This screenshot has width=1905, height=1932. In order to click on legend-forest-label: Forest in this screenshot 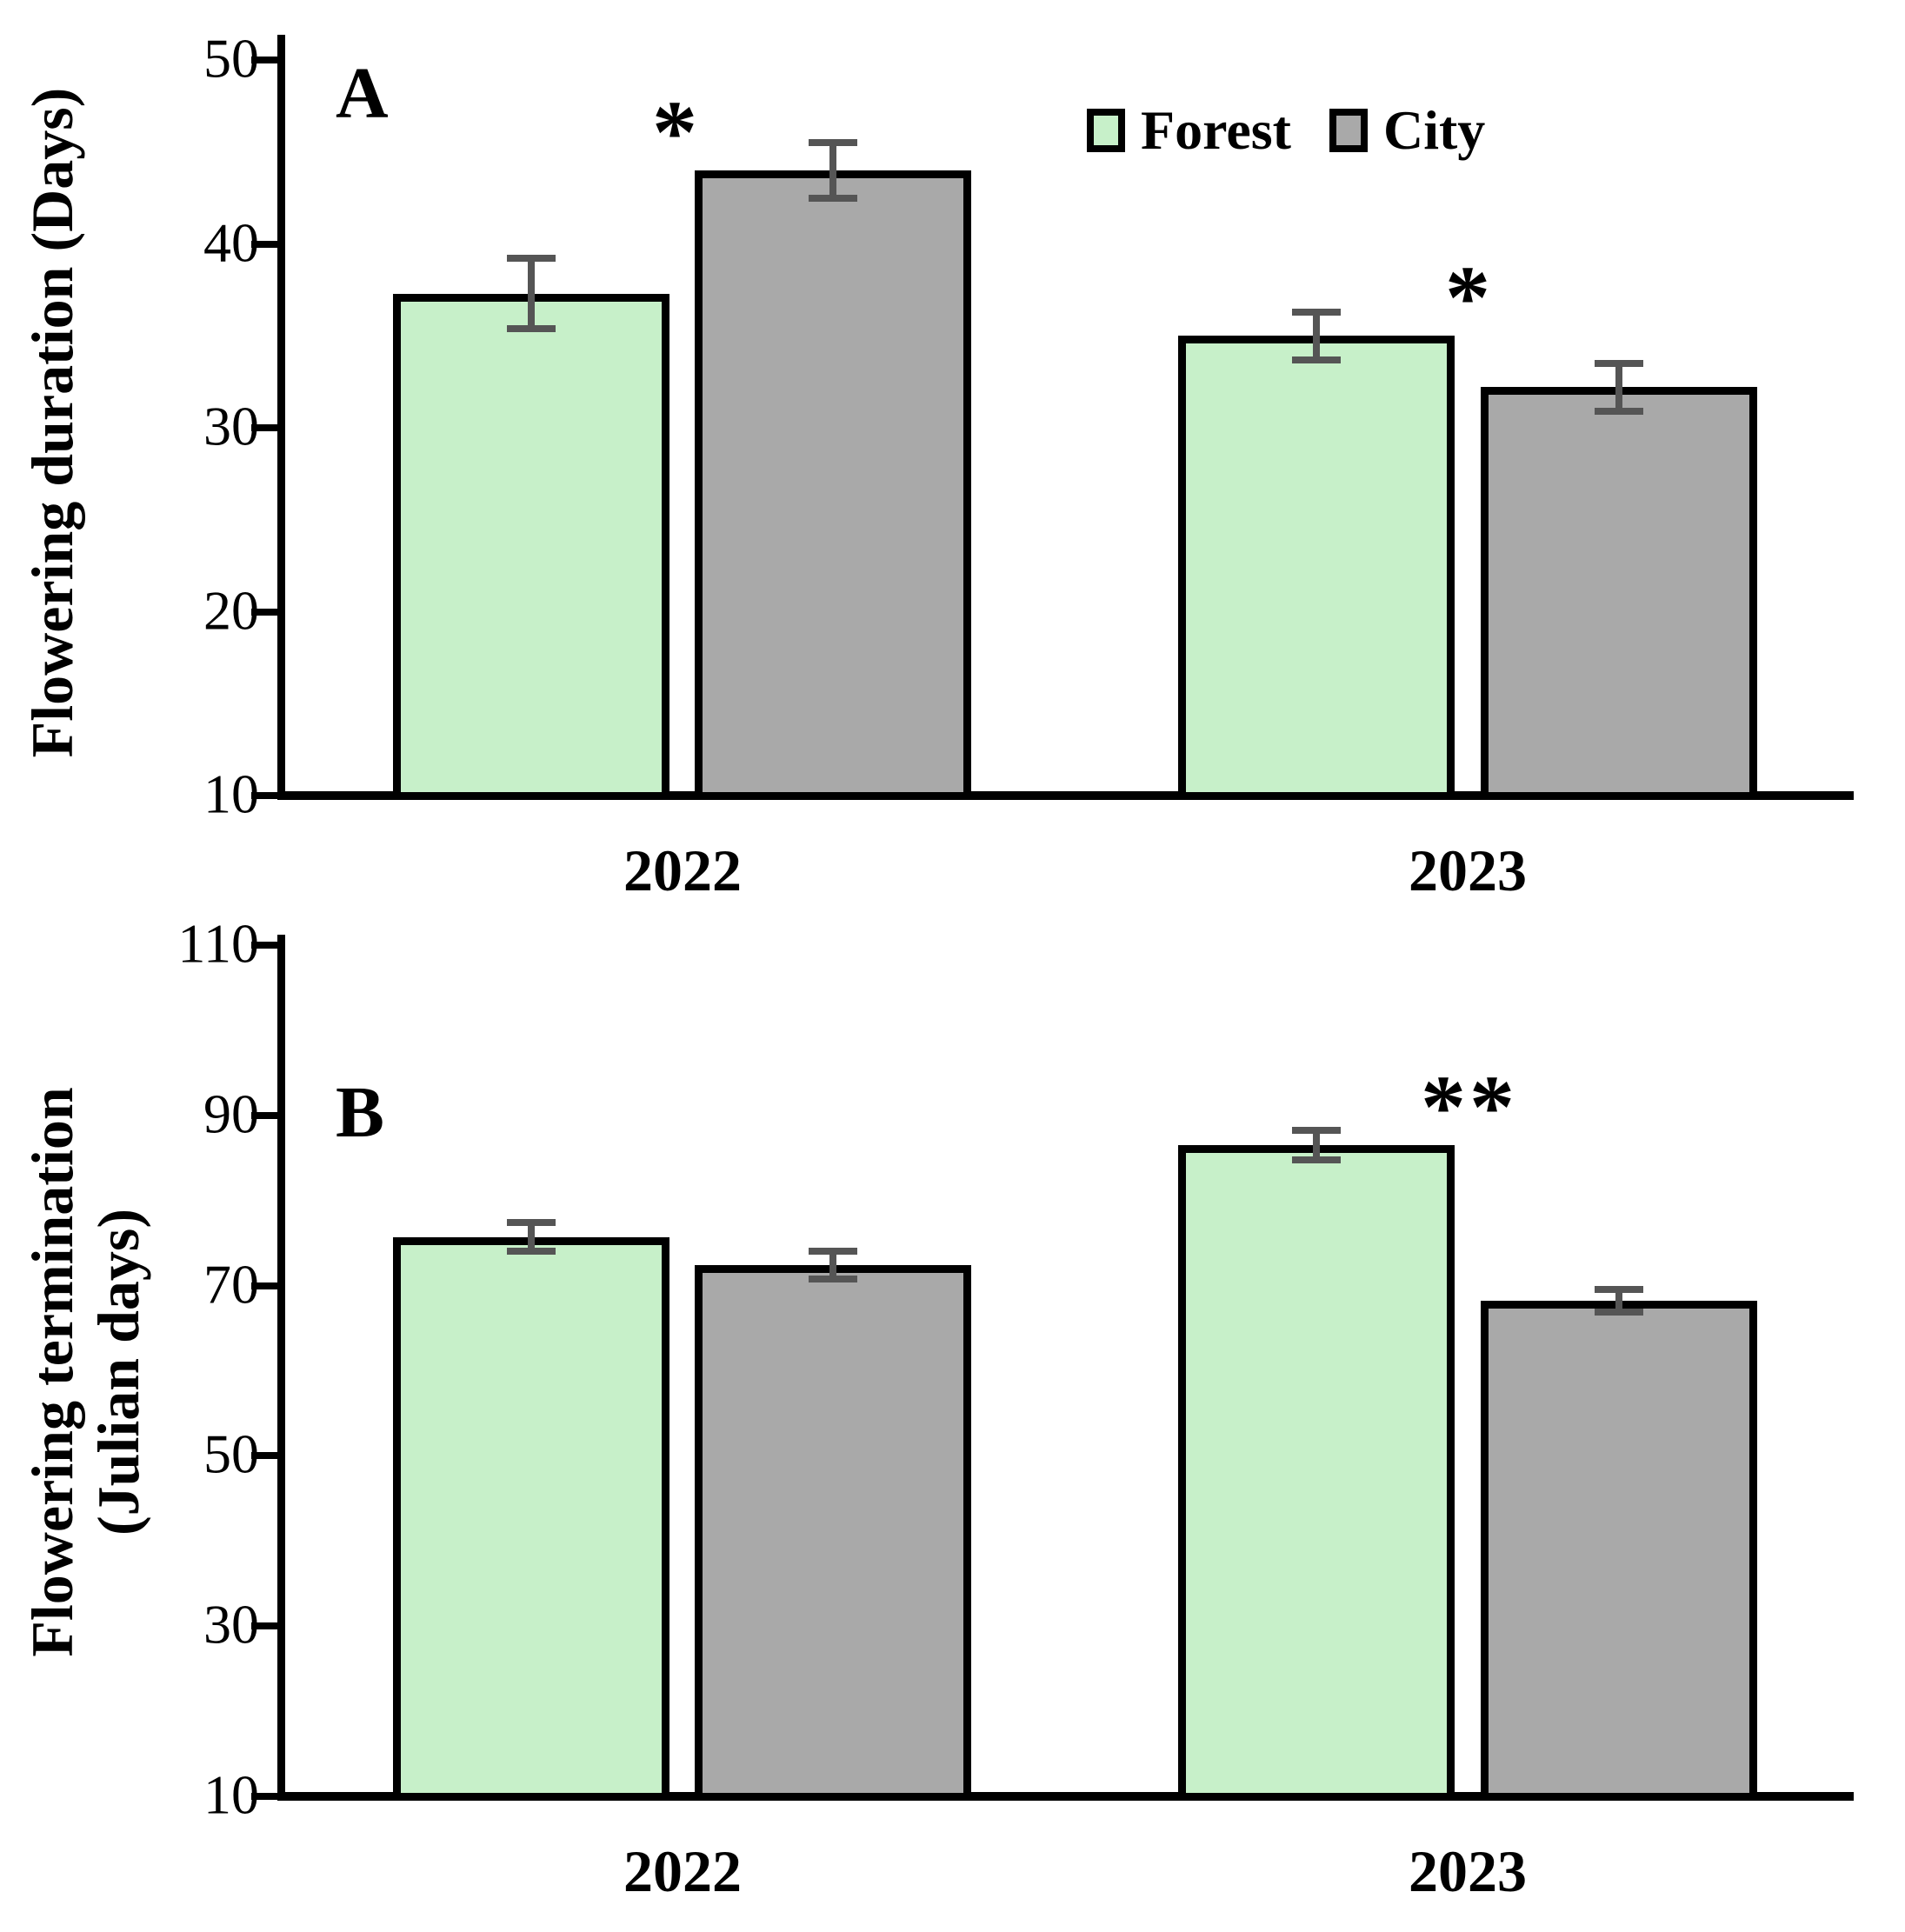, I will do `click(1216, 130)`.